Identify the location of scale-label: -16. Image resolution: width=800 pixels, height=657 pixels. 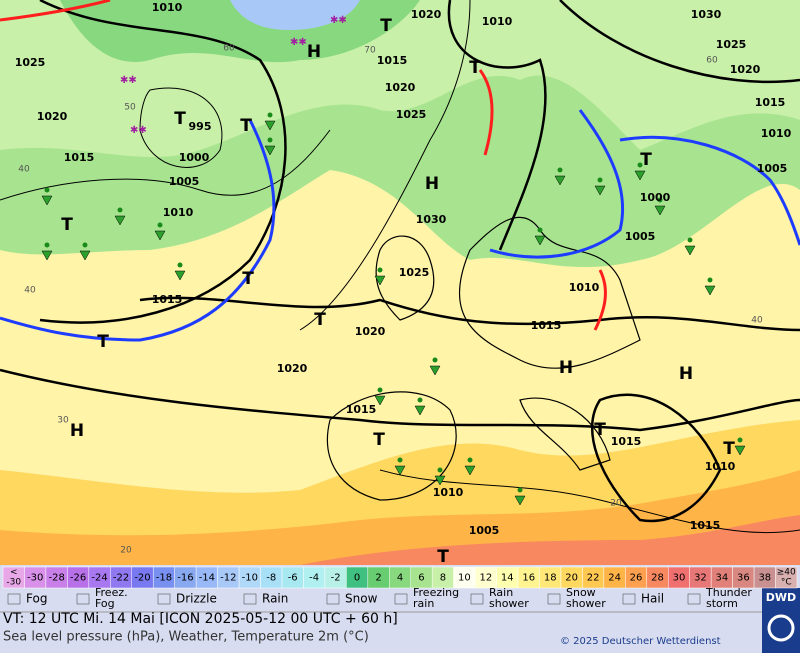
(185, 578).